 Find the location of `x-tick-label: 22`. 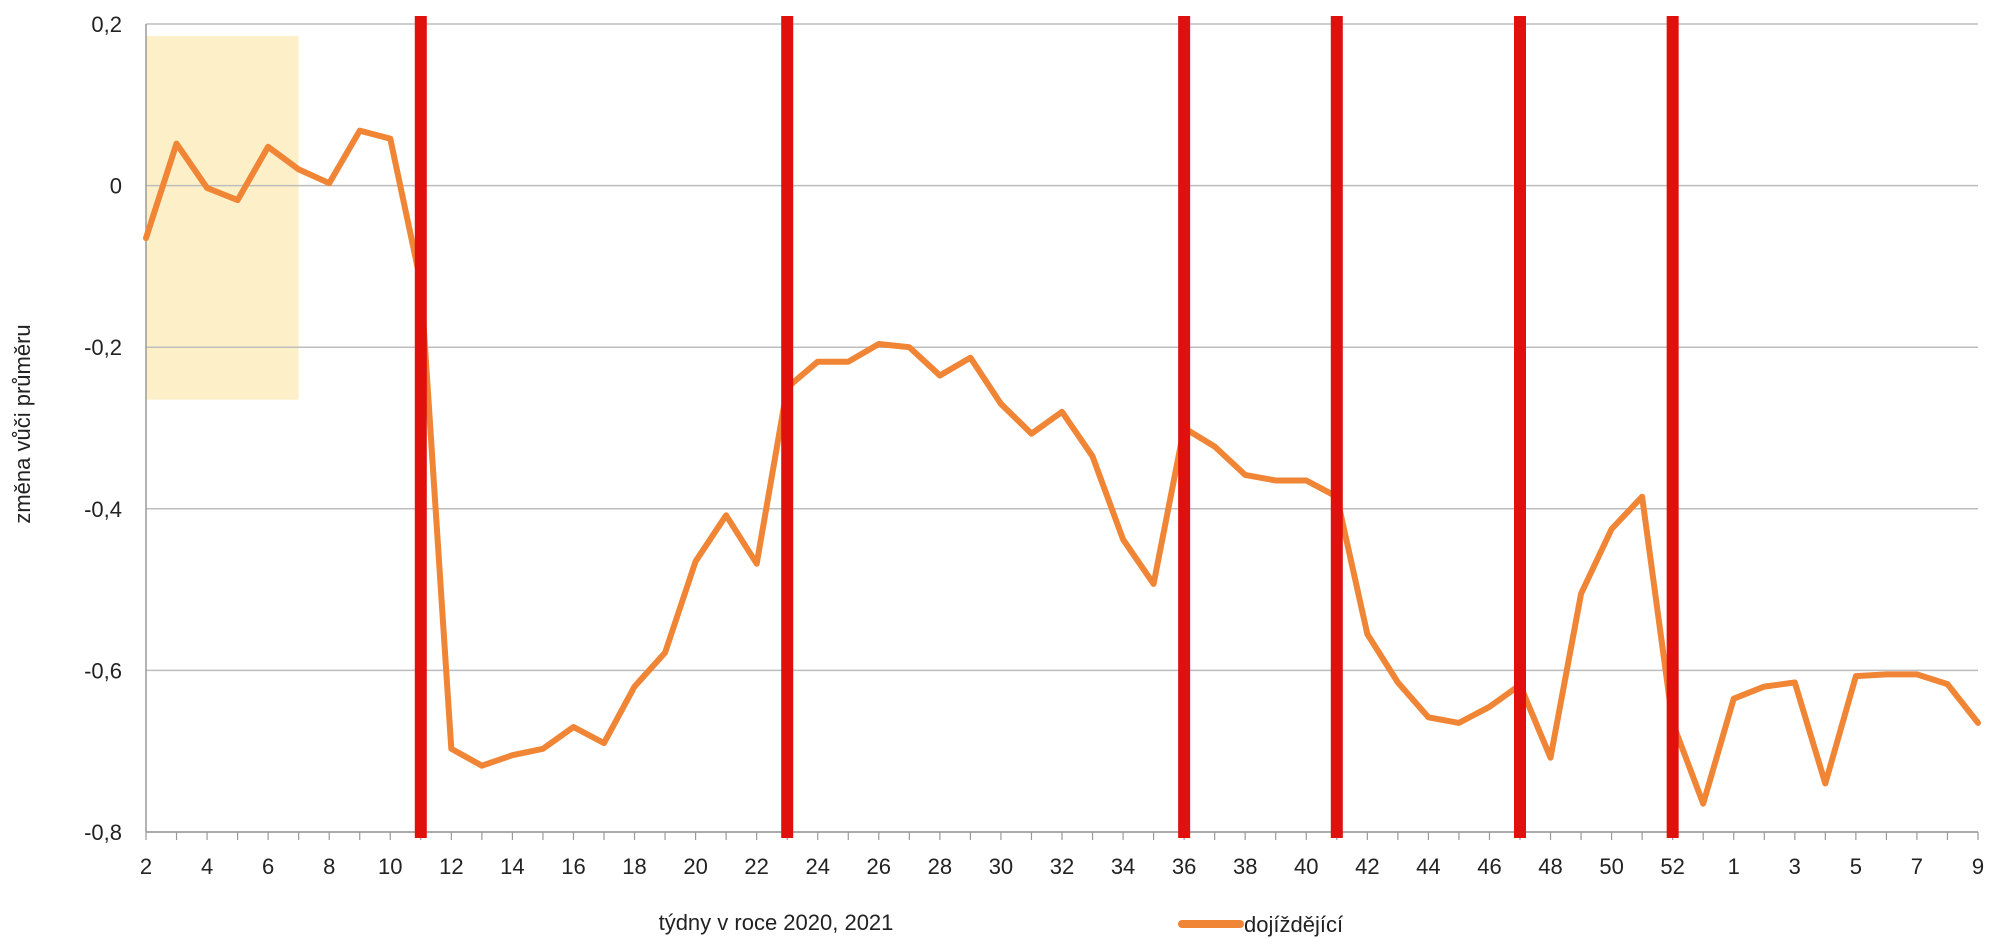

x-tick-label: 22 is located at coordinates (756, 866).